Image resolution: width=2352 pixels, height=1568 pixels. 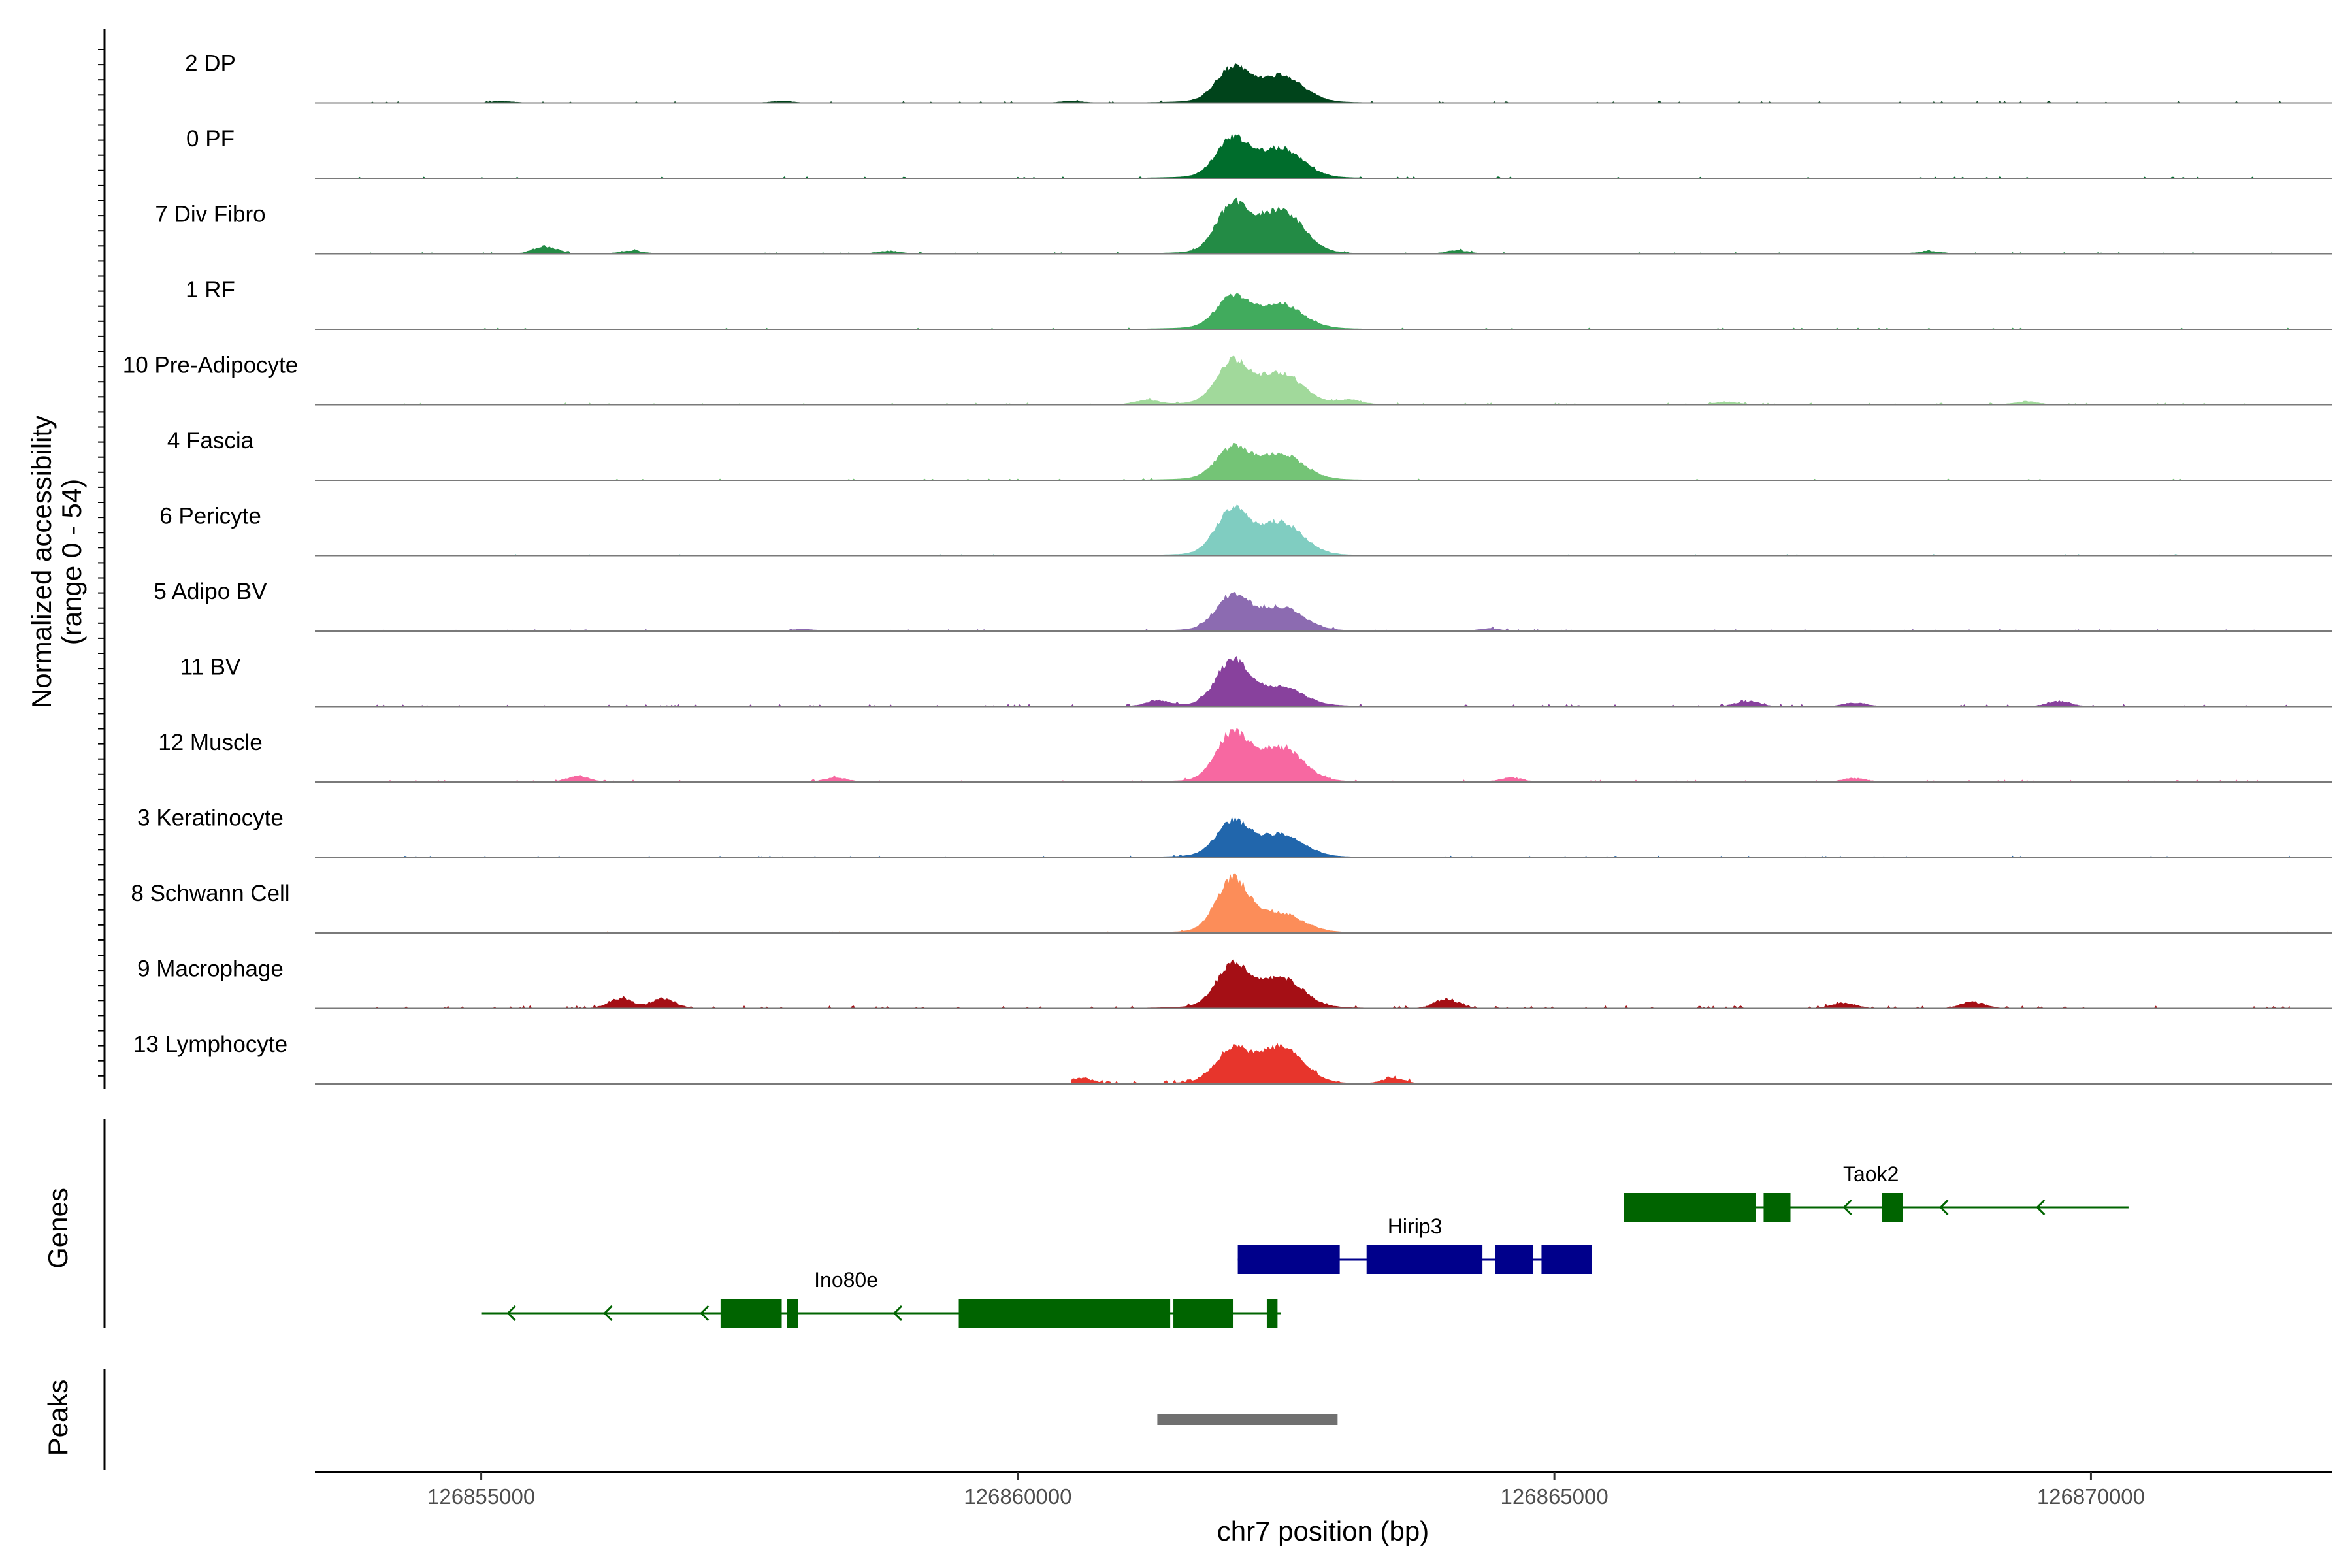 I want to click on x-tick-label: 126860000, so click(x=1017, y=1496).